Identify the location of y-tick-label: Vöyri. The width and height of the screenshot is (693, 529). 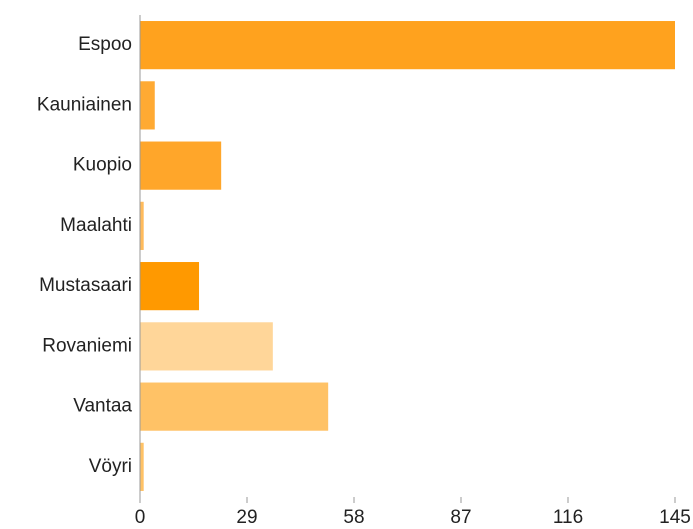
(110, 466).